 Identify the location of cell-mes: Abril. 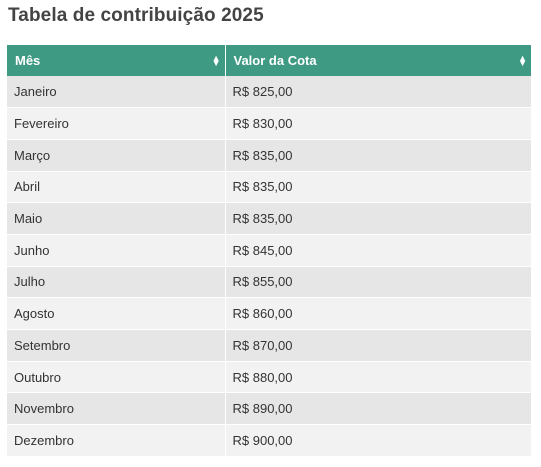
(116, 187).